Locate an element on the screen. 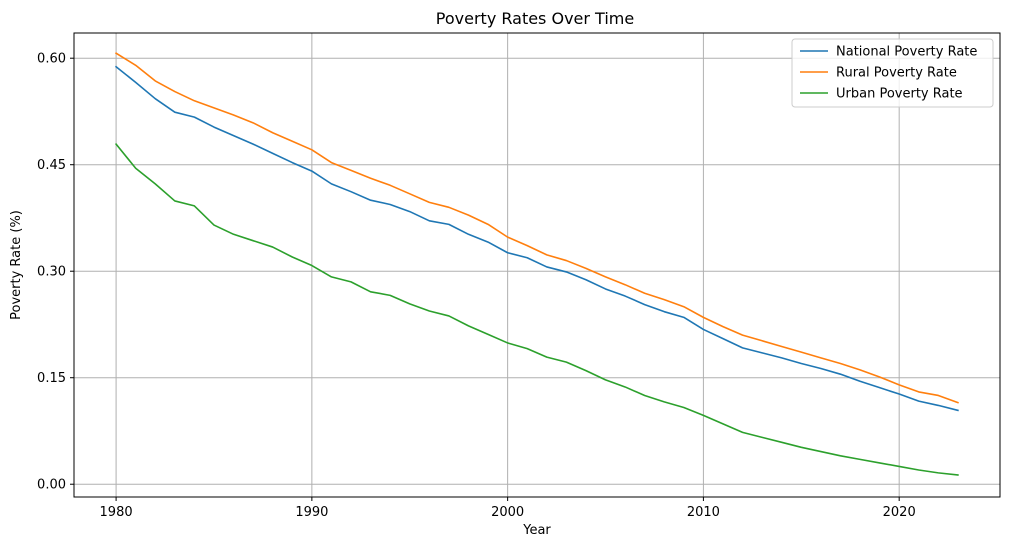 This screenshot has height=547, width=1010. y-tick-label: 0.60 is located at coordinates (51, 59).